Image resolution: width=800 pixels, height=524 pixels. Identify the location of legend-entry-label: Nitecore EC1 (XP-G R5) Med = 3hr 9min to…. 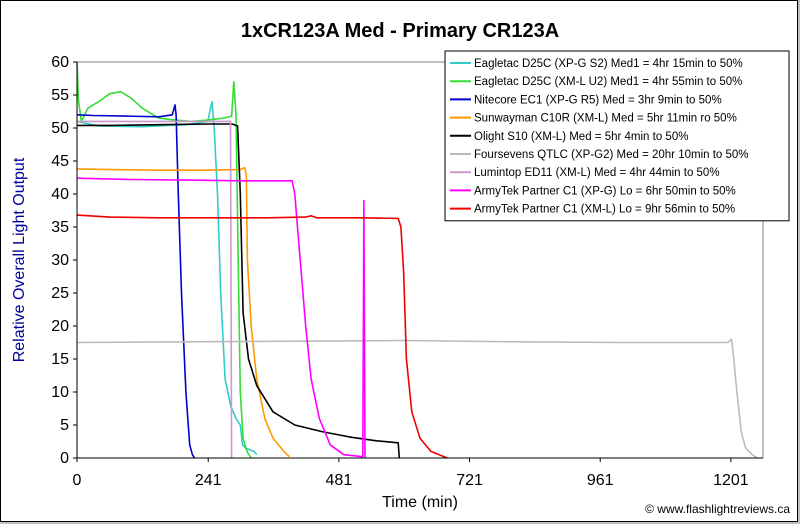
(598, 100).